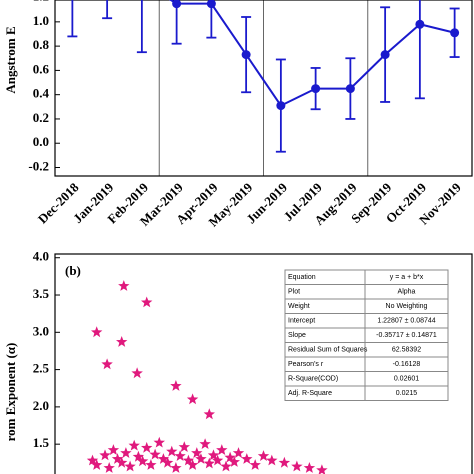  Describe the element at coordinates (41, 68) in the screenshot. I see `y-tick-label: 0.6` at that location.